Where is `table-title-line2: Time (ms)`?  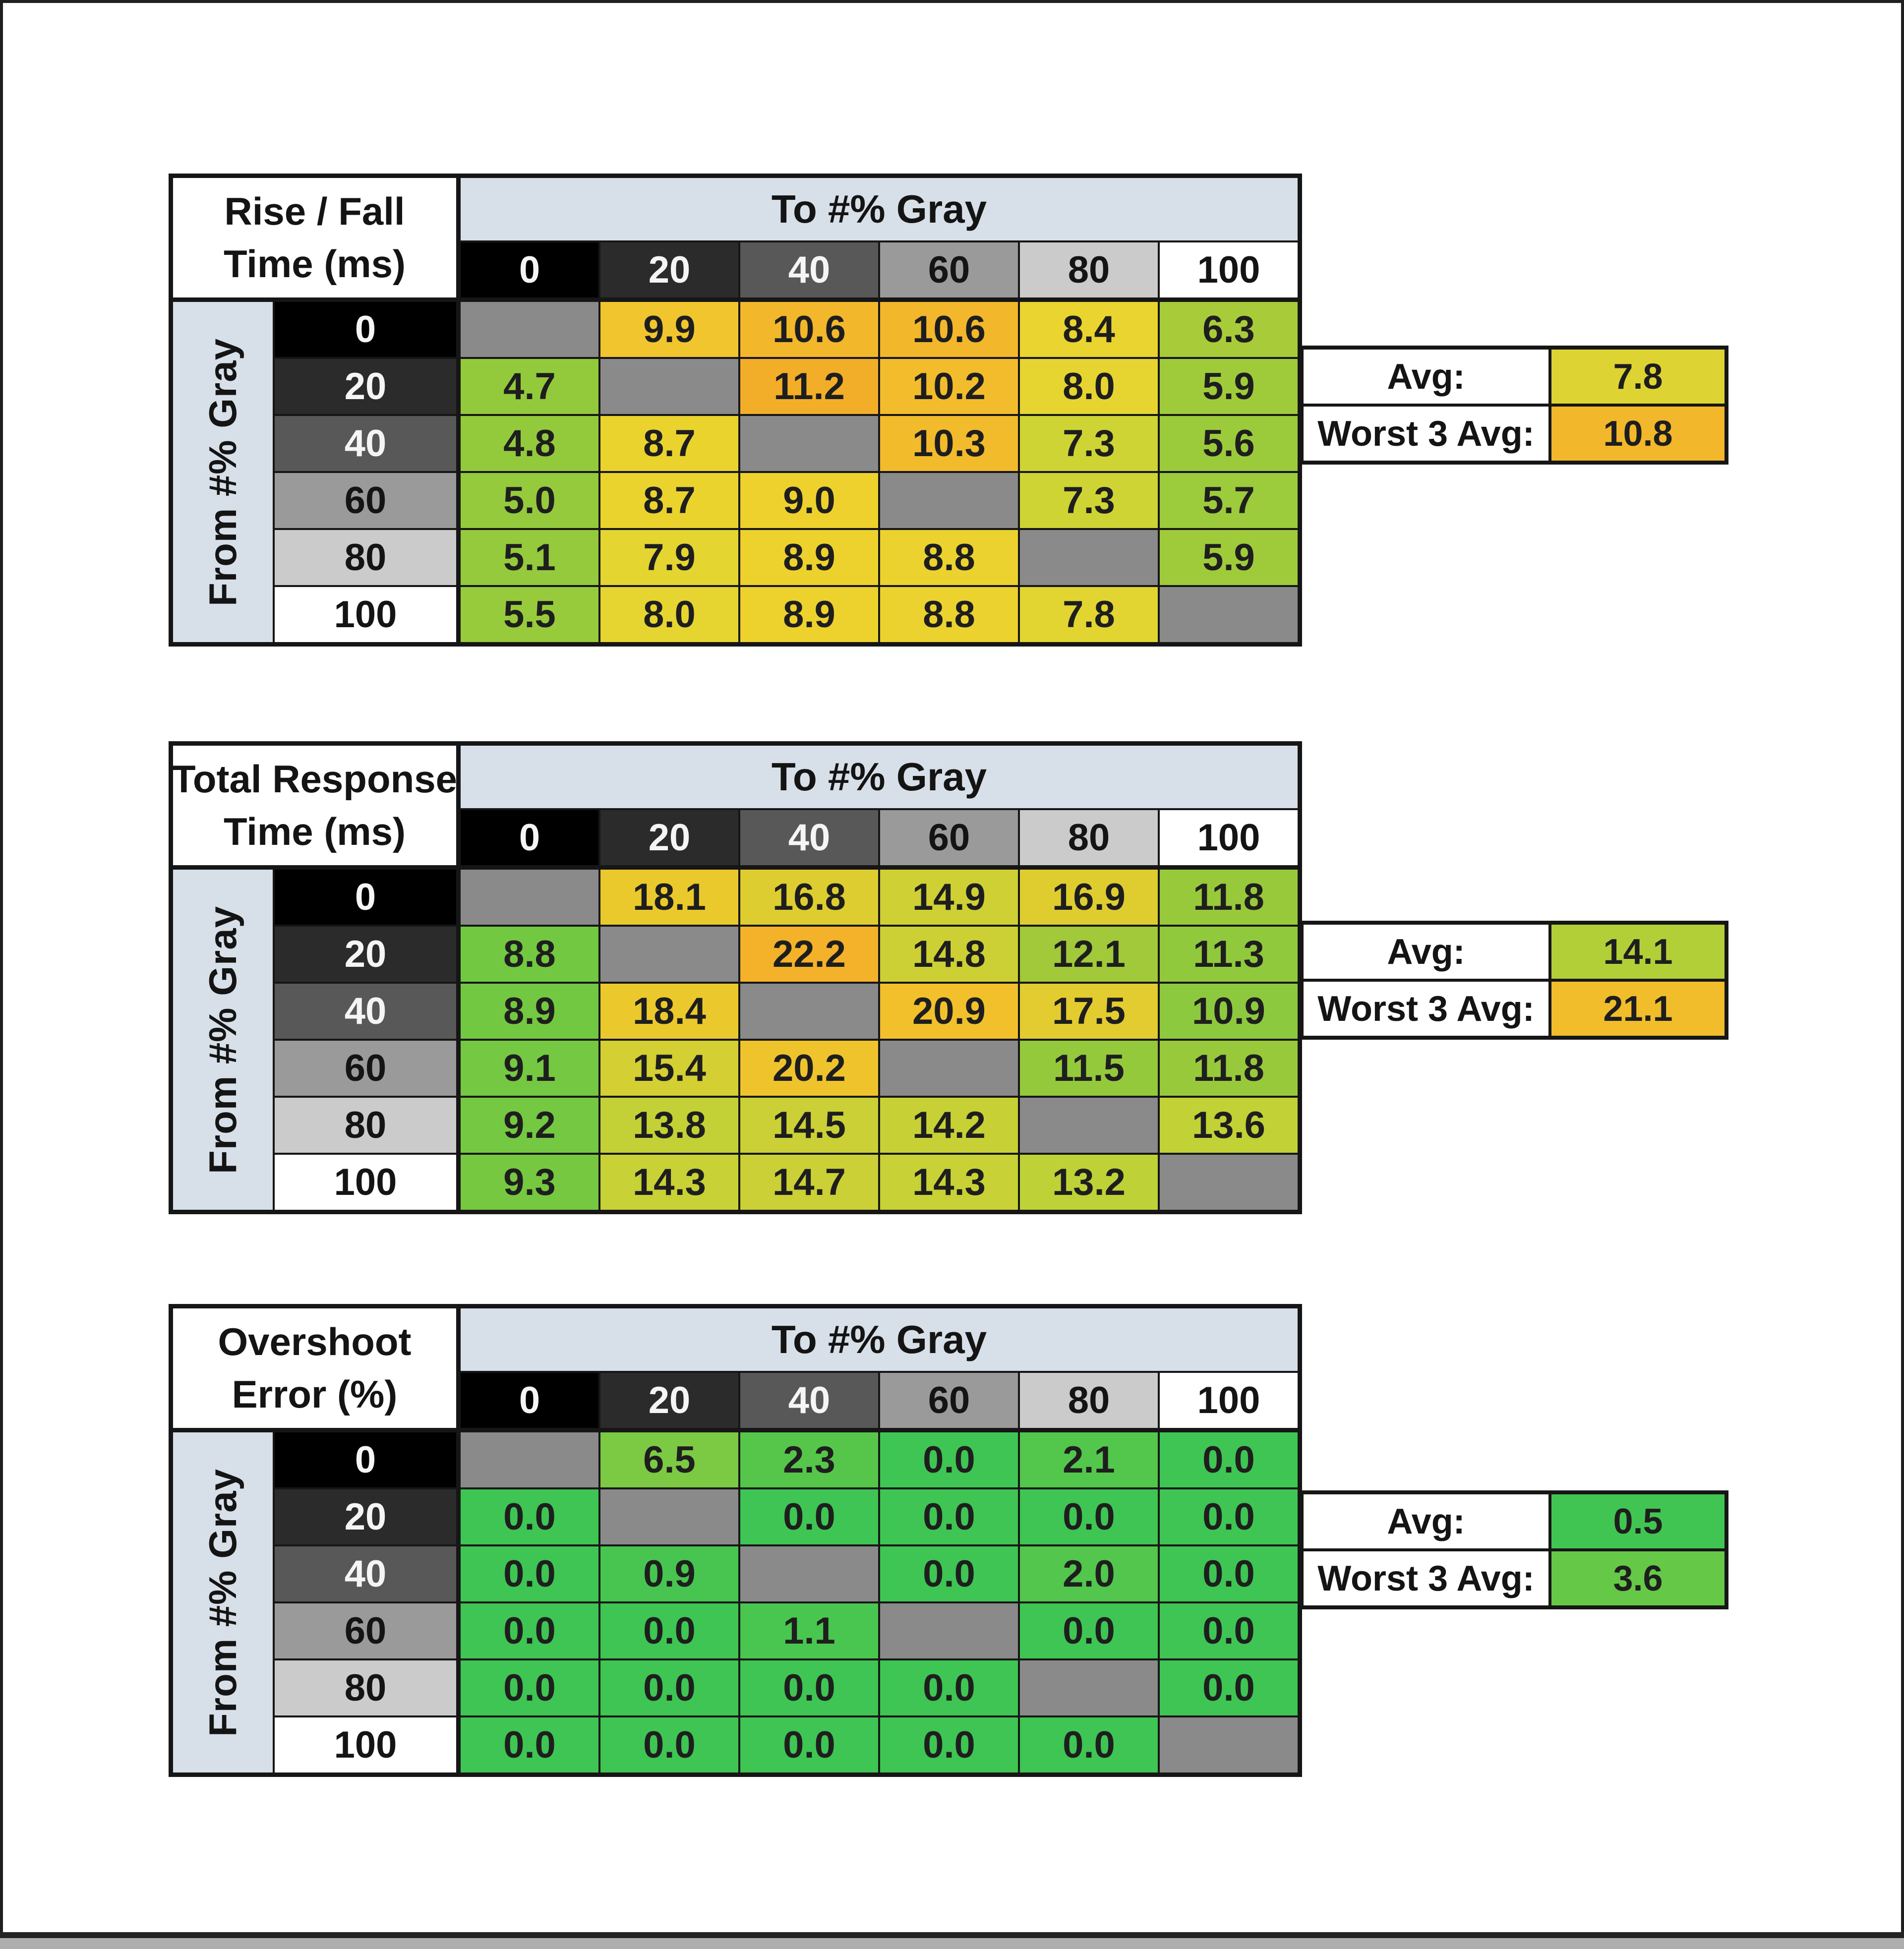
table-title-line2: Time (ms) is located at coordinates (315, 263).